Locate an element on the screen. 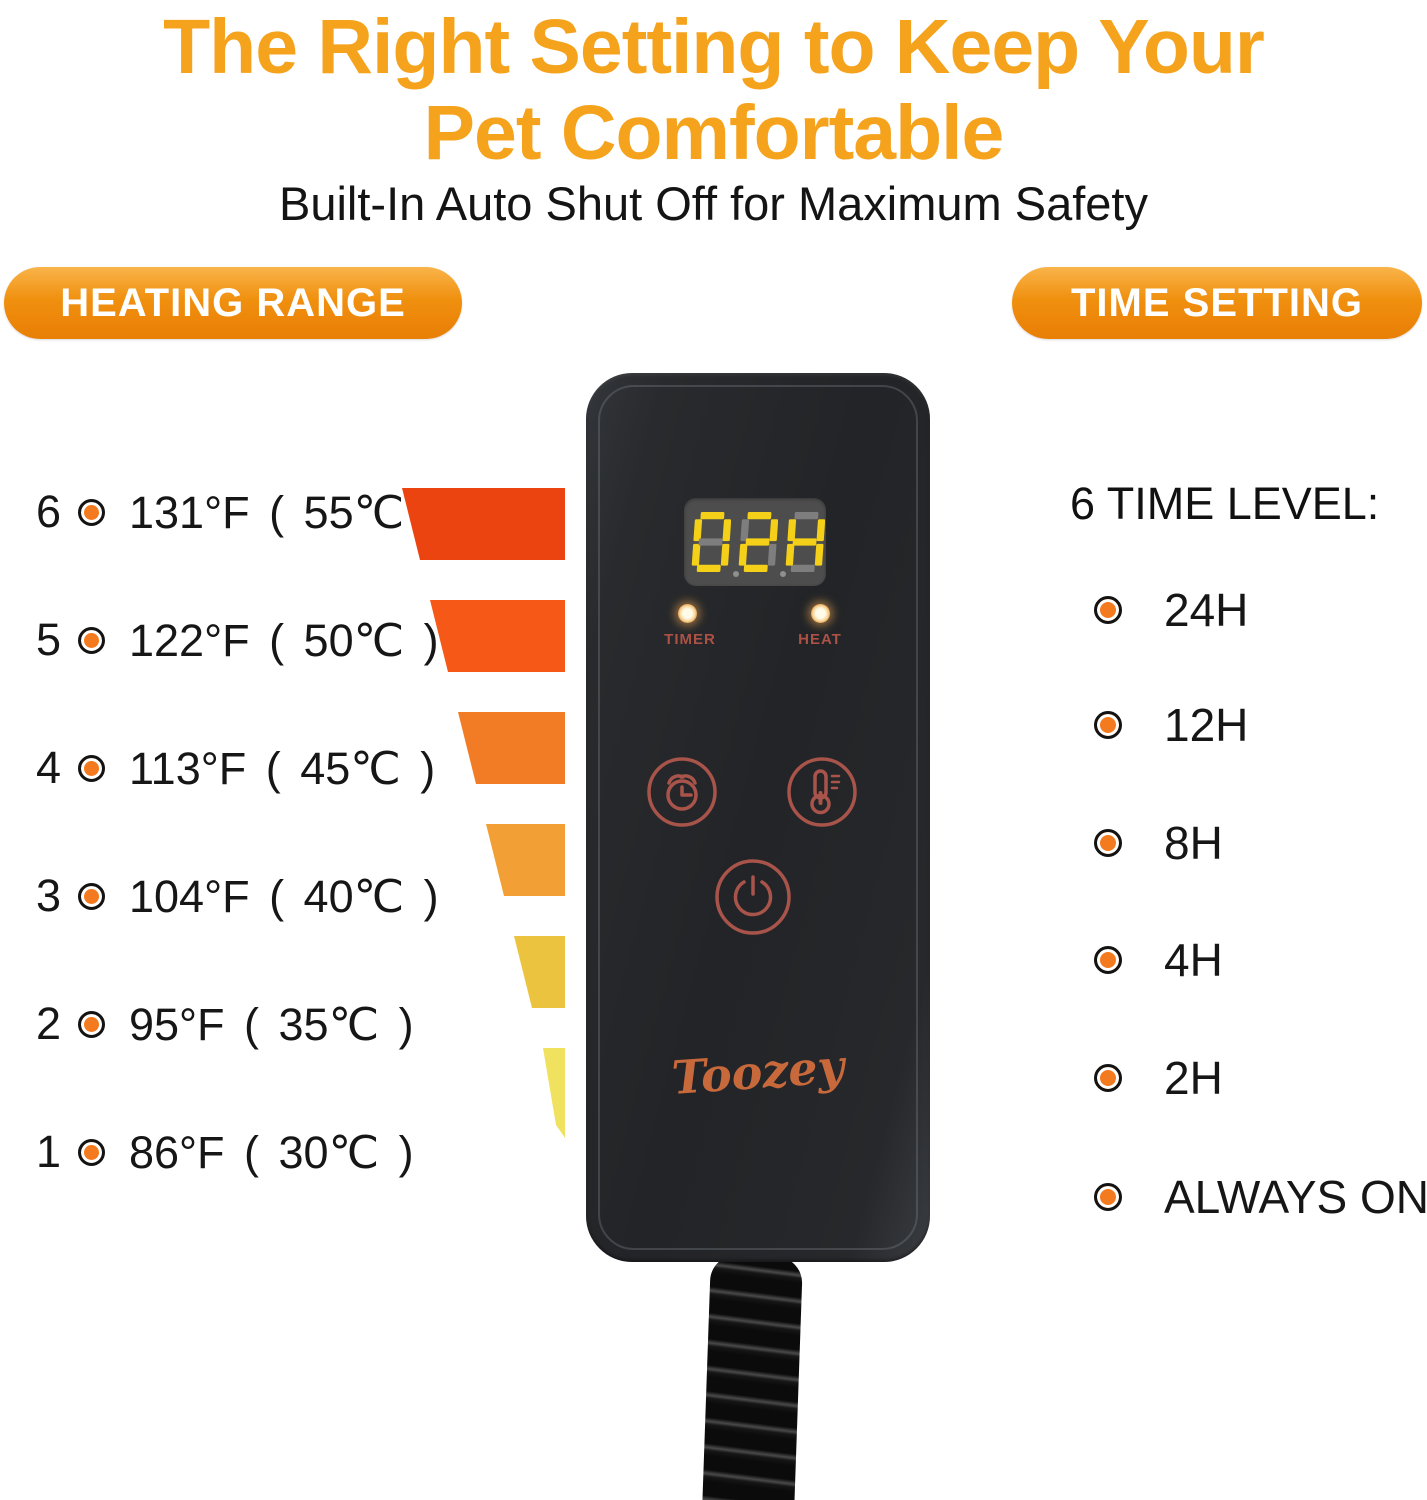 The height and width of the screenshot is (1500, 1427). time-option-row: 24H is located at coordinates (1171, 610).